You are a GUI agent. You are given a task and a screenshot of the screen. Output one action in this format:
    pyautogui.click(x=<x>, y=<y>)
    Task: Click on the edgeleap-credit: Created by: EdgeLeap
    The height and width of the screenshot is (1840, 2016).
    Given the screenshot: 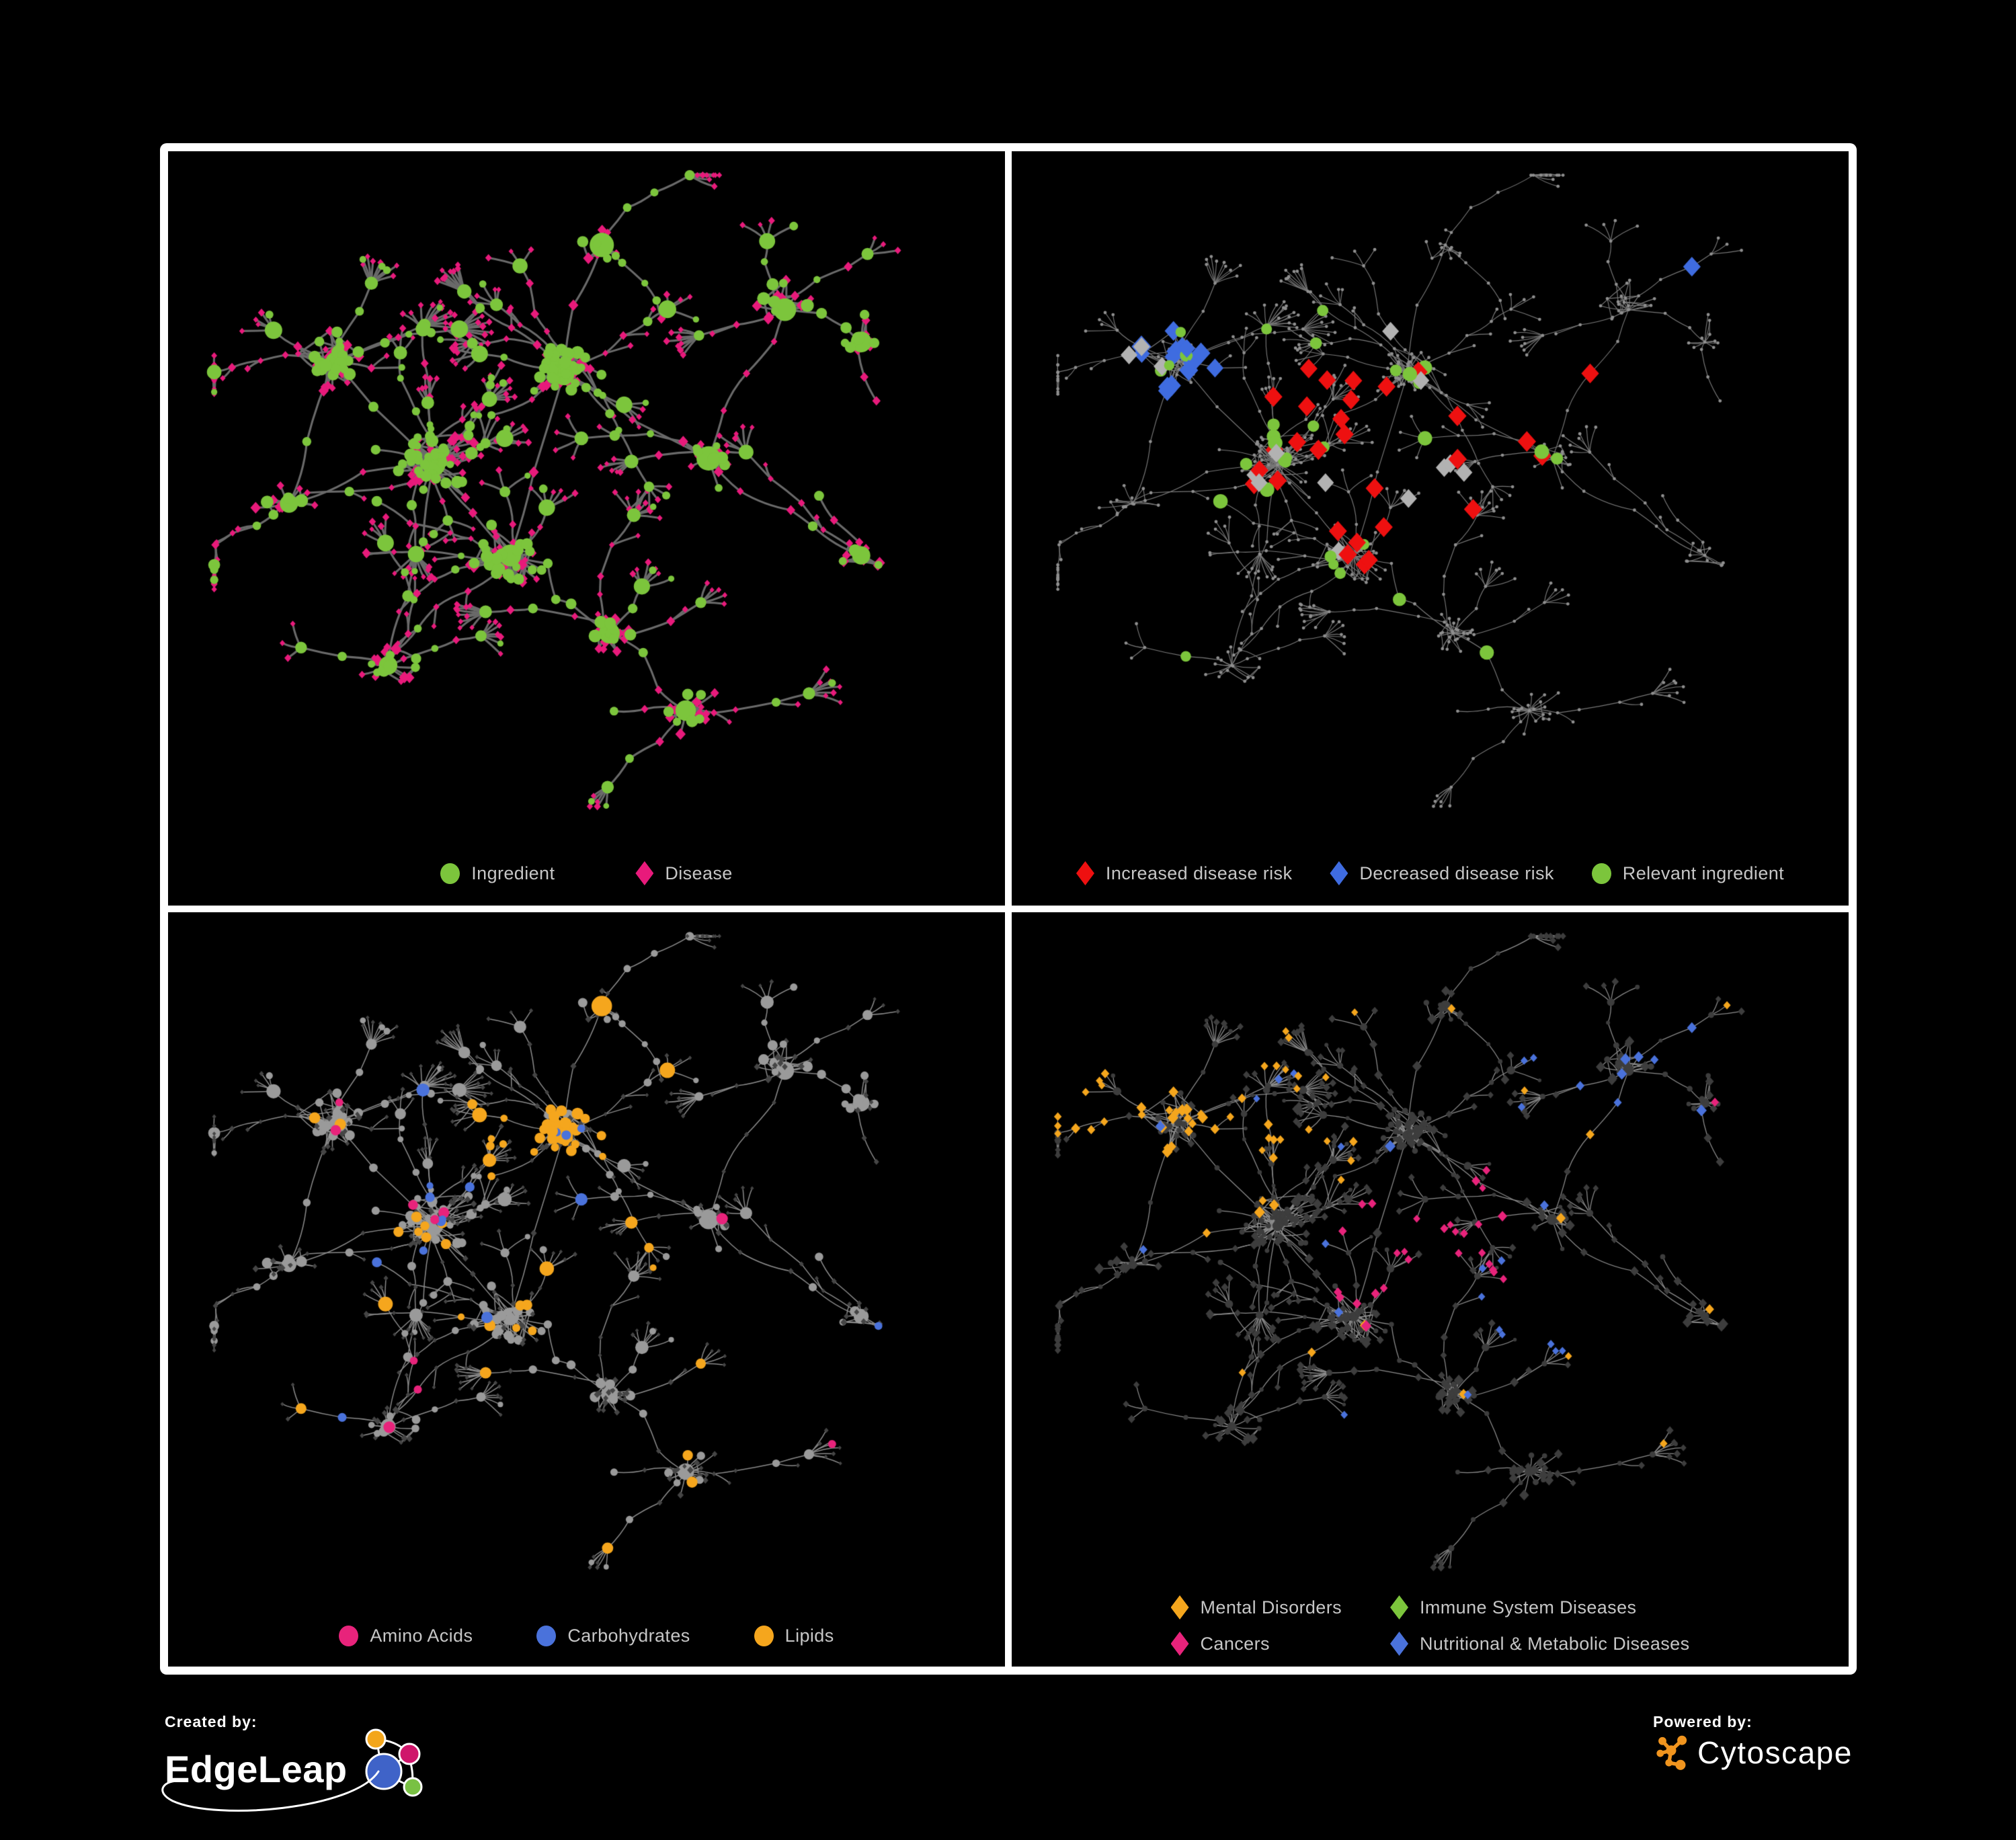 What is the action you would take?
    pyautogui.click(x=304, y=1764)
    